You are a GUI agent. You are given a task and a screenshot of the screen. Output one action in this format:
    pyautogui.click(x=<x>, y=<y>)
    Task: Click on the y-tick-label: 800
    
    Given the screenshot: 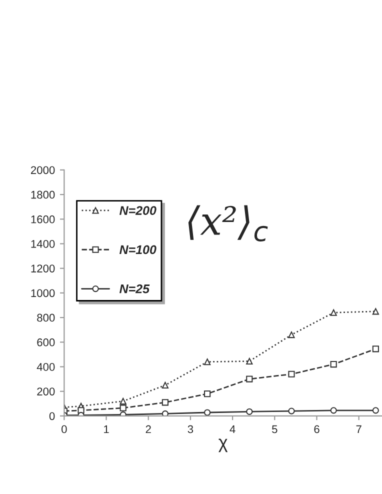 What is the action you would take?
    pyautogui.click(x=46, y=318)
    